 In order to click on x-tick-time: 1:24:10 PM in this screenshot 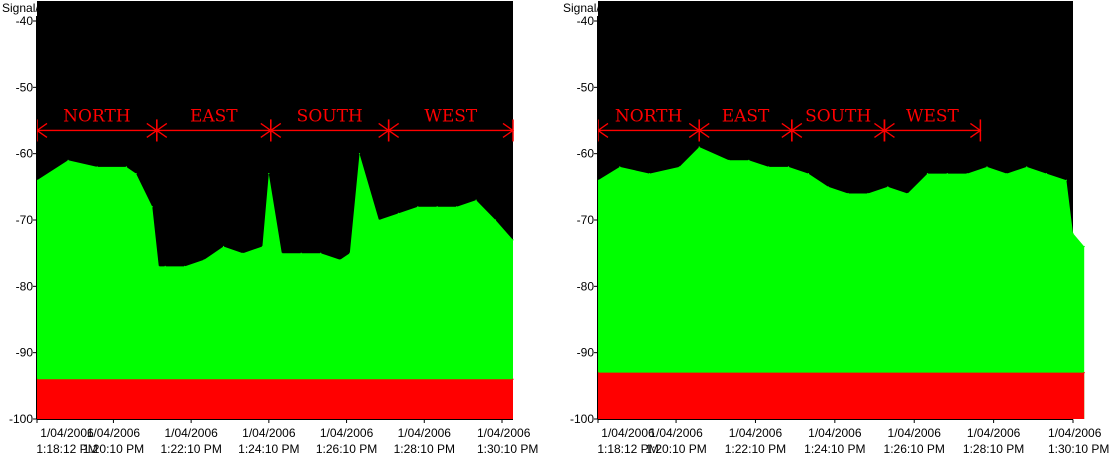, I will do `click(268, 449)`.